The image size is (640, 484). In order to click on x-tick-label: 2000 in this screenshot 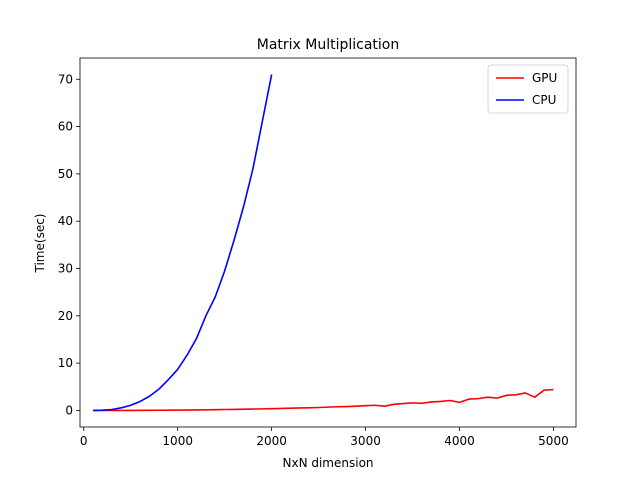, I will do `click(271, 441)`.